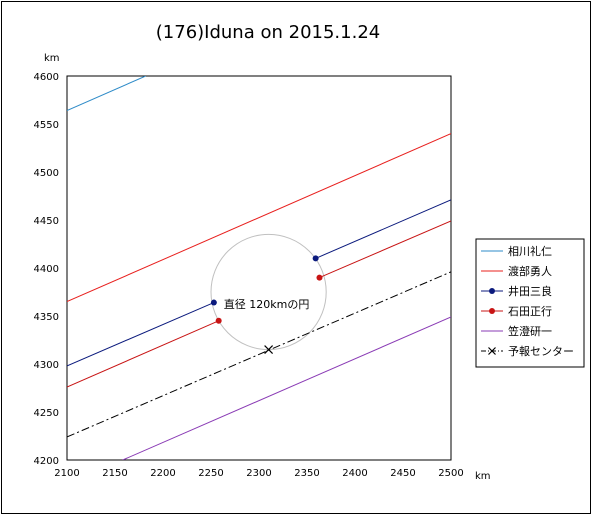  I want to click on circle-annotation: 直径 120kmの円, so click(267, 304).